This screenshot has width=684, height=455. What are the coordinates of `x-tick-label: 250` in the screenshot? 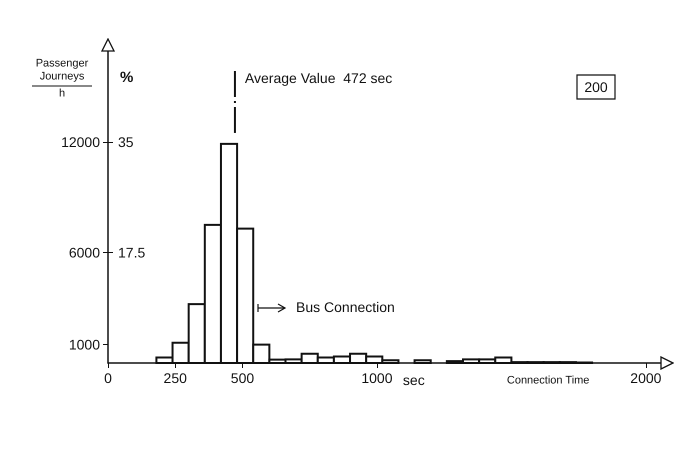 It's located at (176, 378).